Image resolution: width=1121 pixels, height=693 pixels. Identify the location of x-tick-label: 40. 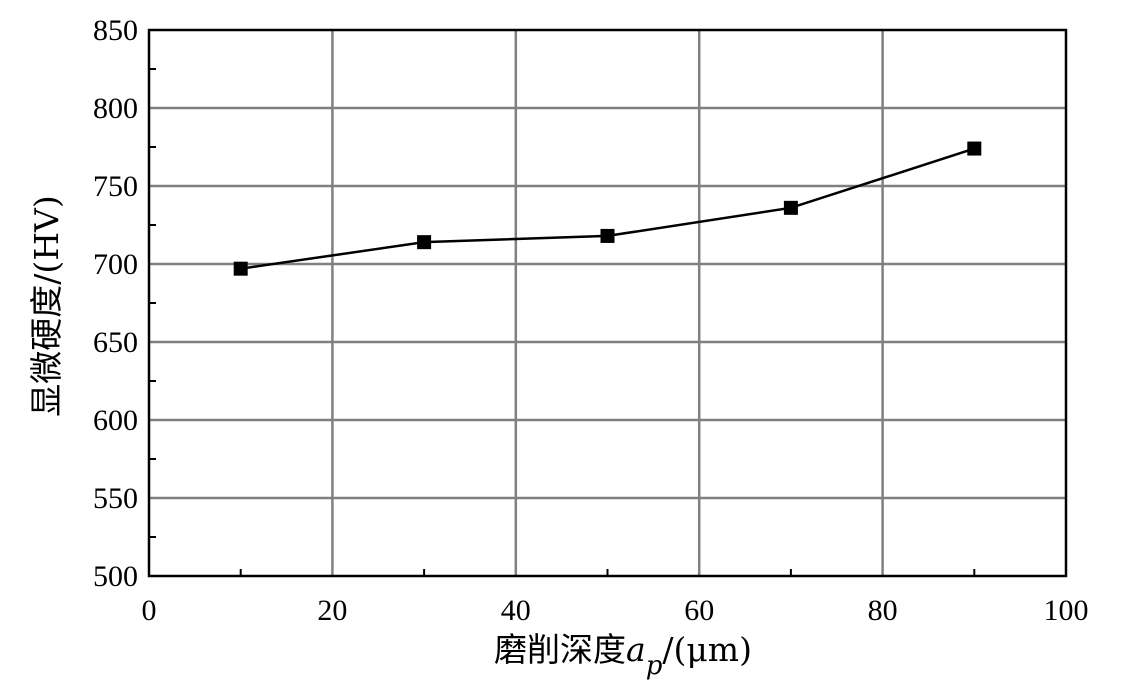
(516, 610).